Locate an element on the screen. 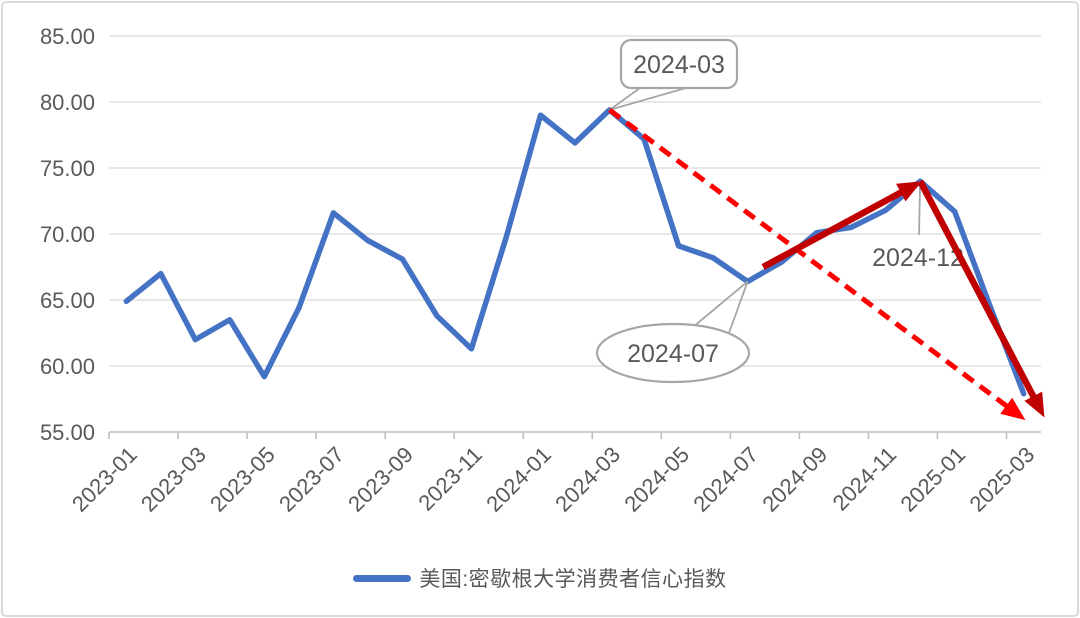  annotation-label: 2024-03 is located at coordinates (679, 65).